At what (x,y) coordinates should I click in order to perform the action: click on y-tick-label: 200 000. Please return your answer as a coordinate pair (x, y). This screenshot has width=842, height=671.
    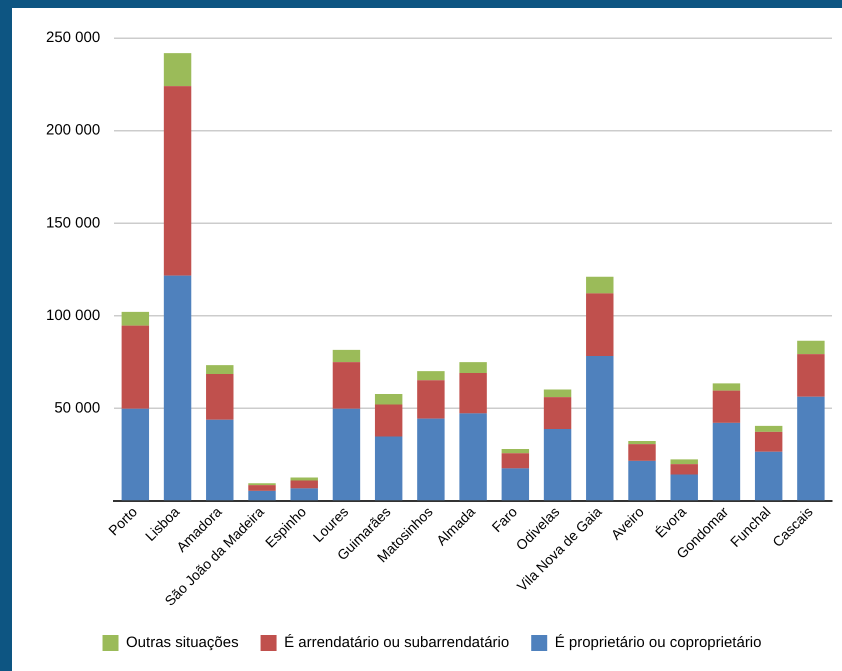
    Looking at the image, I should click on (73, 130).